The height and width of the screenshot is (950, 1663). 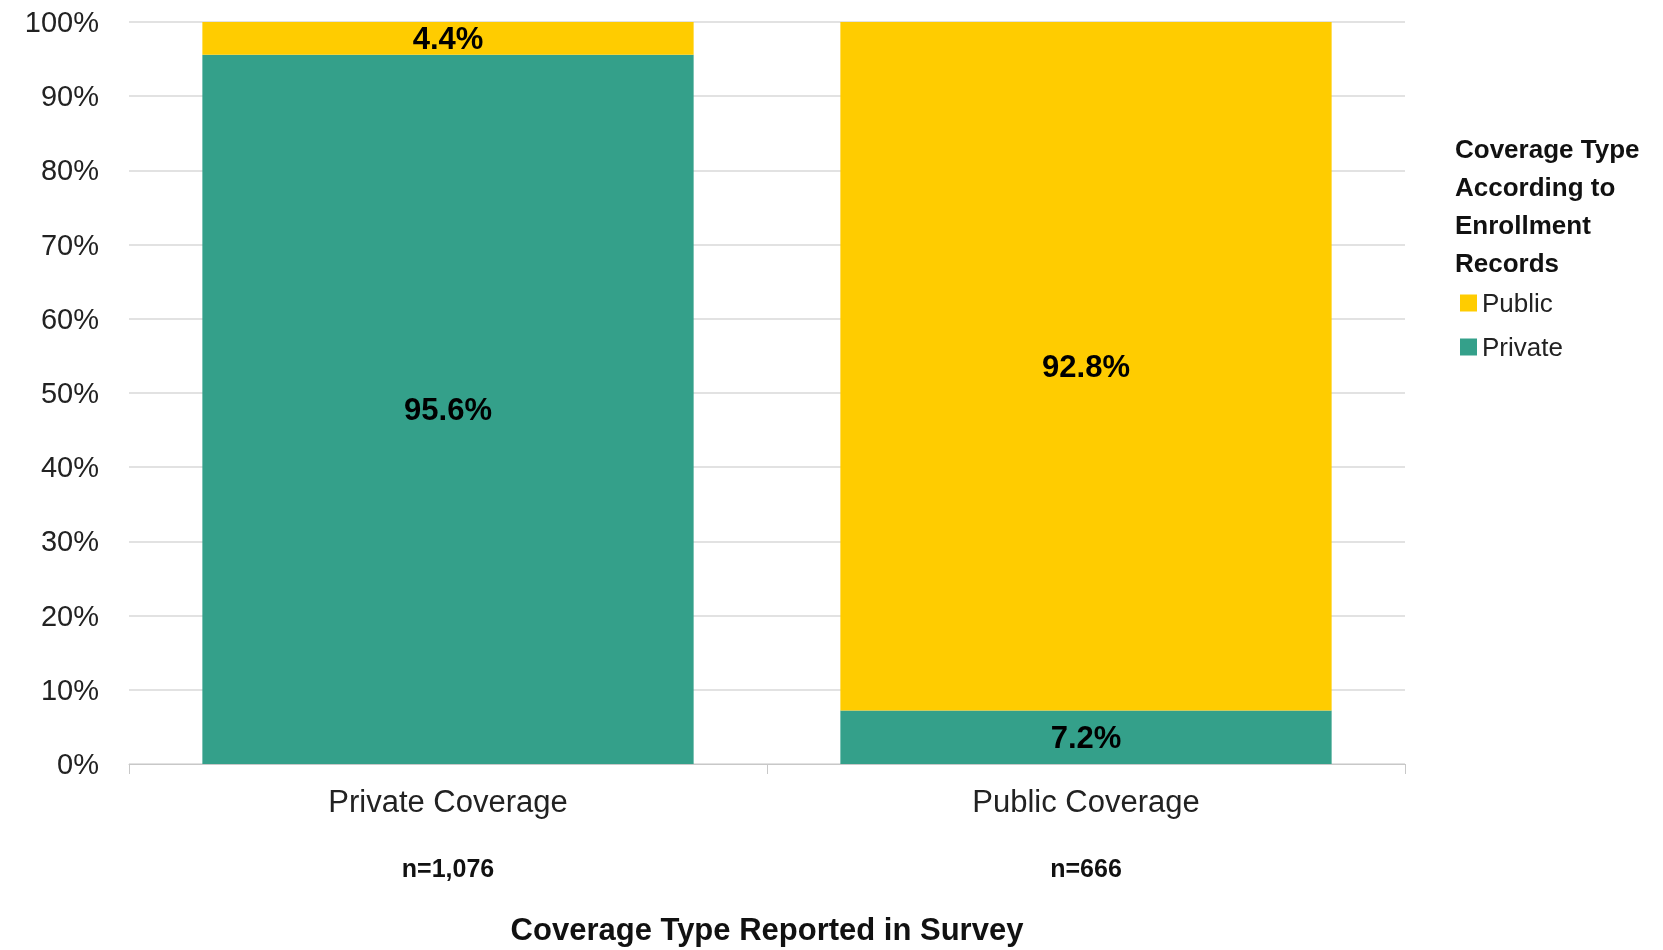 I want to click on x-tick-label: Public Coverage, so click(x=1086, y=801).